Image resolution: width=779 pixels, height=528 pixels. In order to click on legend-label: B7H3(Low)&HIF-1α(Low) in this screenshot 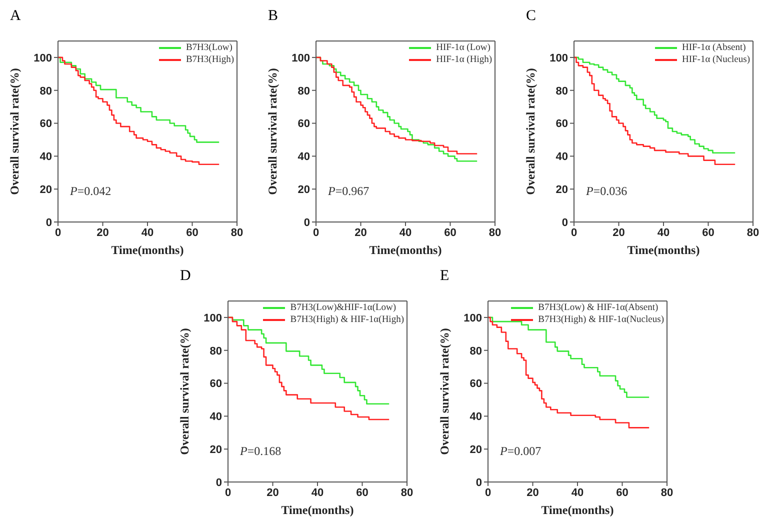, I will do `click(343, 308)`.